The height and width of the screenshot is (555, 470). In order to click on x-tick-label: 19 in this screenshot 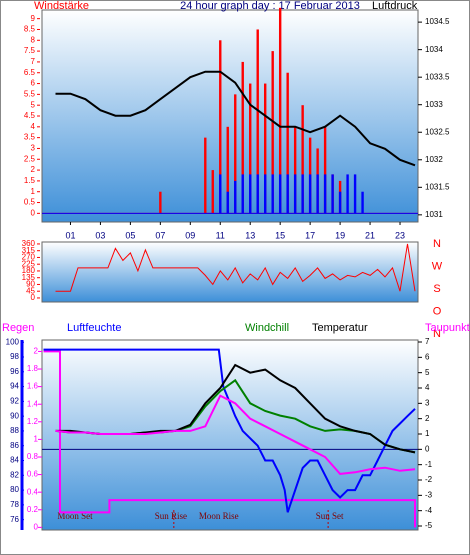, I will do `click(340, 235)`.